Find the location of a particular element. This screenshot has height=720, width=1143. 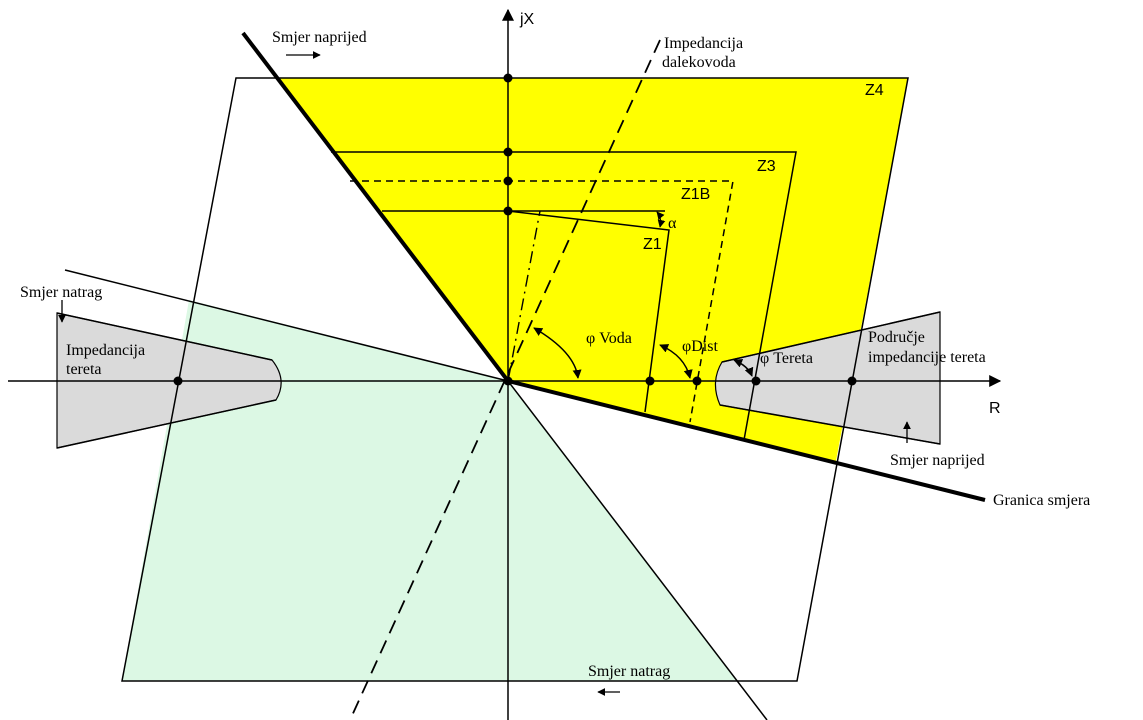

zone-z4-label: Z4 is located at coordinates (874, 90).